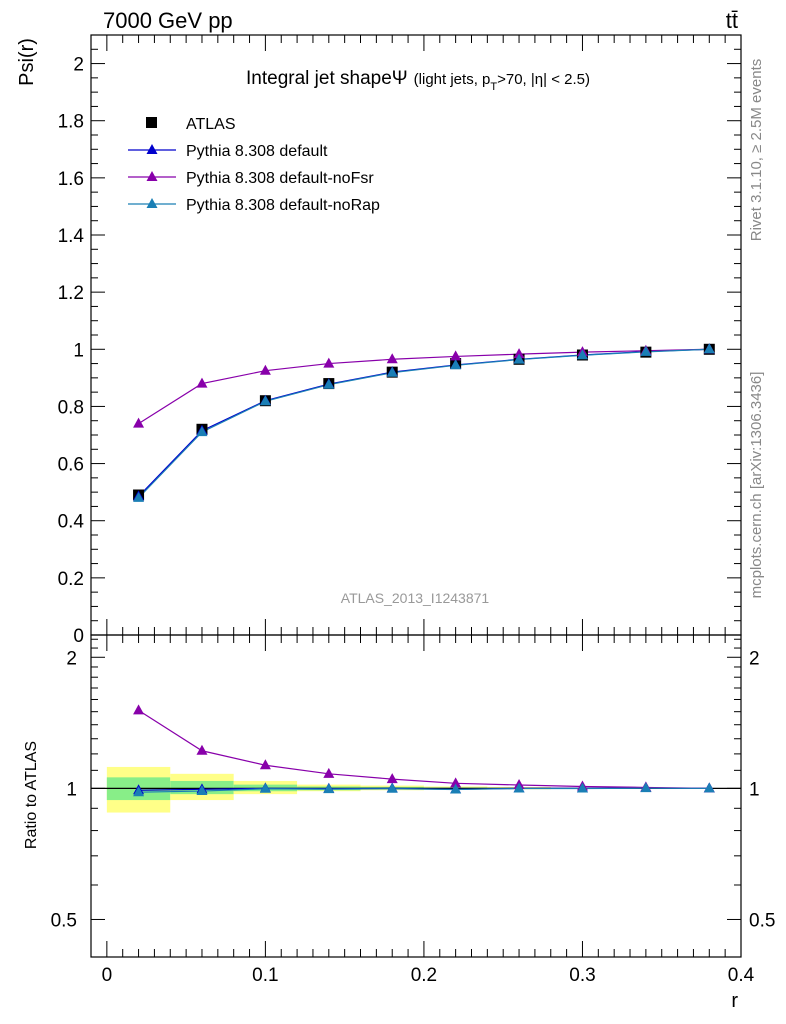 Image resolution: width=786 pixels, height=1024 pixels. I want to click on y-tick-label: 0.6, so click(71, 465).